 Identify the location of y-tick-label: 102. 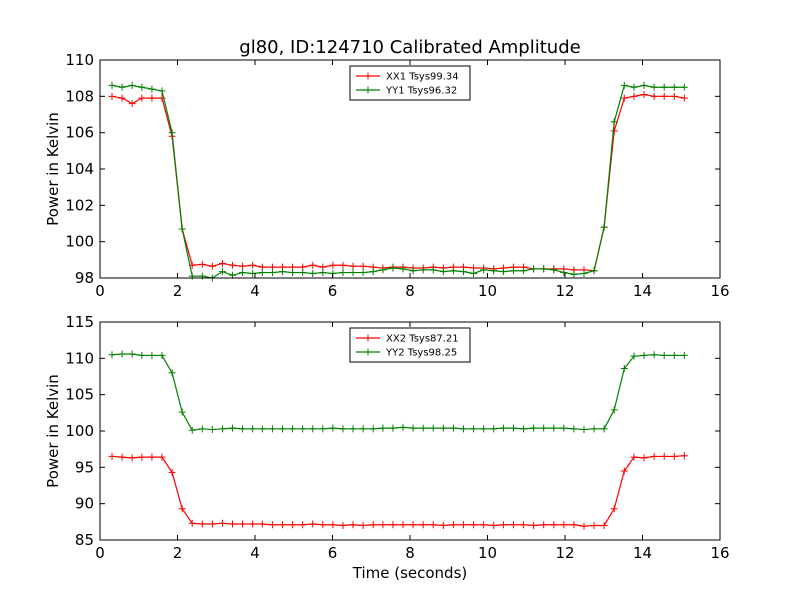
(79, 205).